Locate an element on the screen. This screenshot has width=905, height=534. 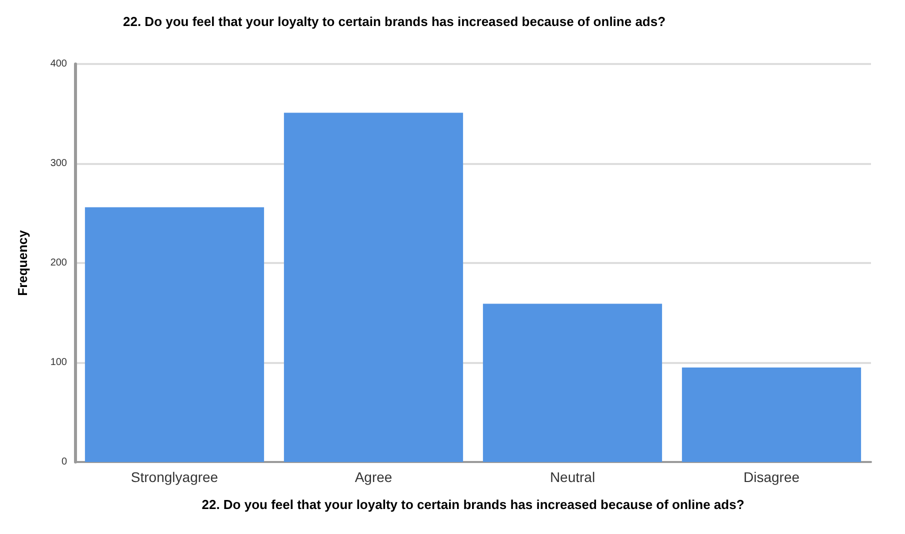
y-tick-label: 300 is located at coordinates (59, 163).